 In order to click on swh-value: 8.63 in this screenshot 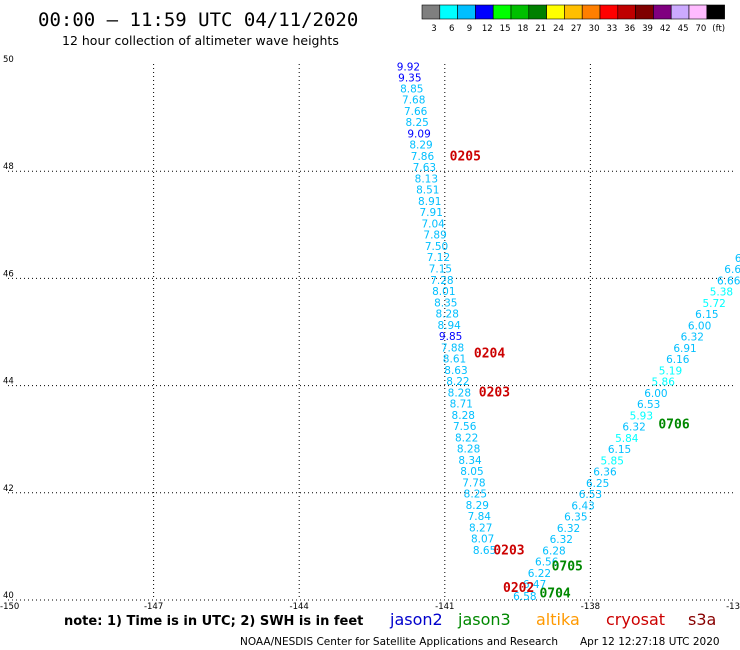, I will do `click(455, 371)`.